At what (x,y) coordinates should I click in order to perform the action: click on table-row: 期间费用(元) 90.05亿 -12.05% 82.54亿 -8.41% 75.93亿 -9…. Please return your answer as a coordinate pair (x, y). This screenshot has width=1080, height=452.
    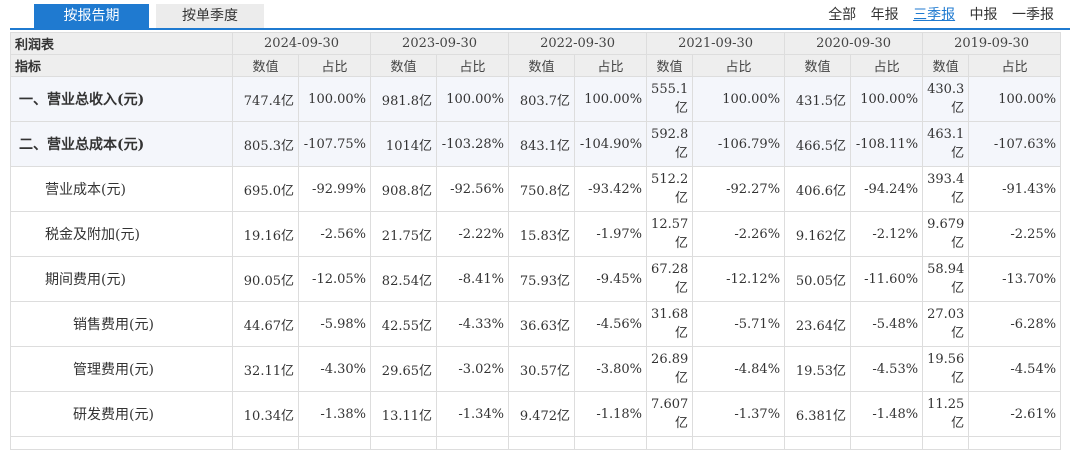
    Looking at the image, I should click on (536, 279).